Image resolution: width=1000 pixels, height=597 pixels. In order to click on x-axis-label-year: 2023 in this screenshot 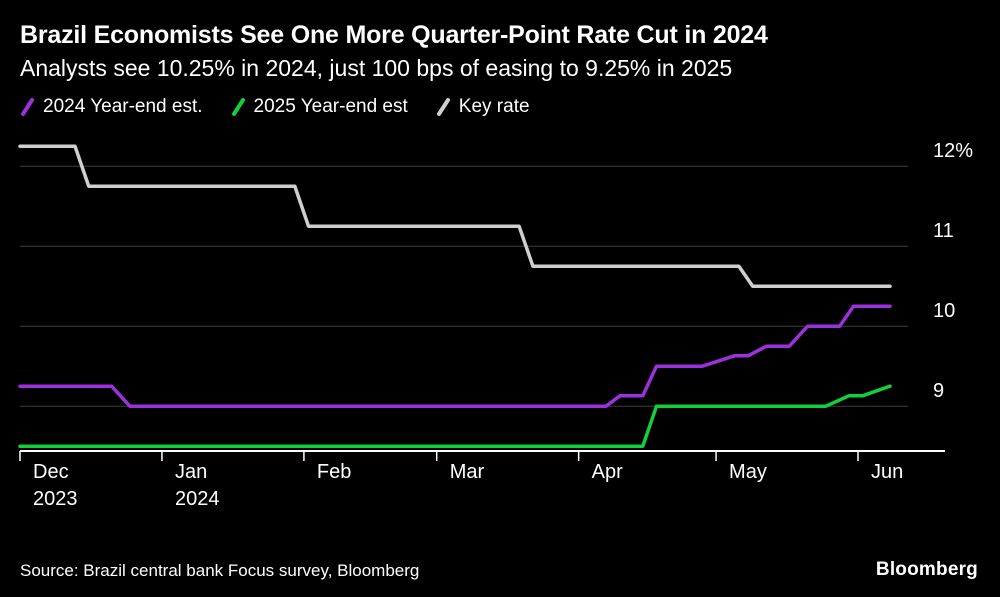, I will do `click(55, 499)`.